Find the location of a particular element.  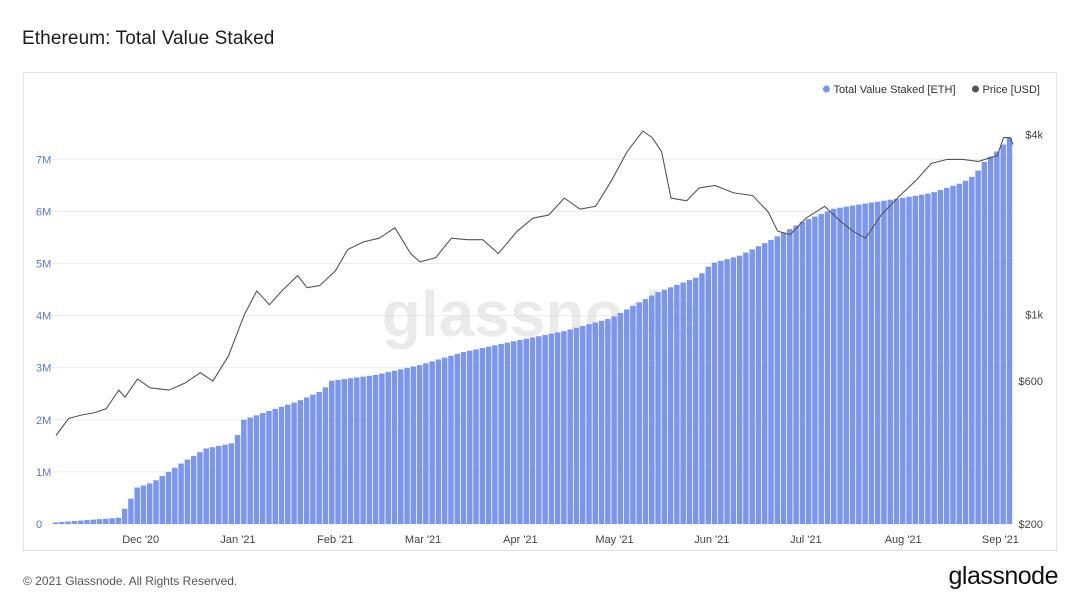

right-axis-tick-label: $4k is located at coordinates (1034, 135).